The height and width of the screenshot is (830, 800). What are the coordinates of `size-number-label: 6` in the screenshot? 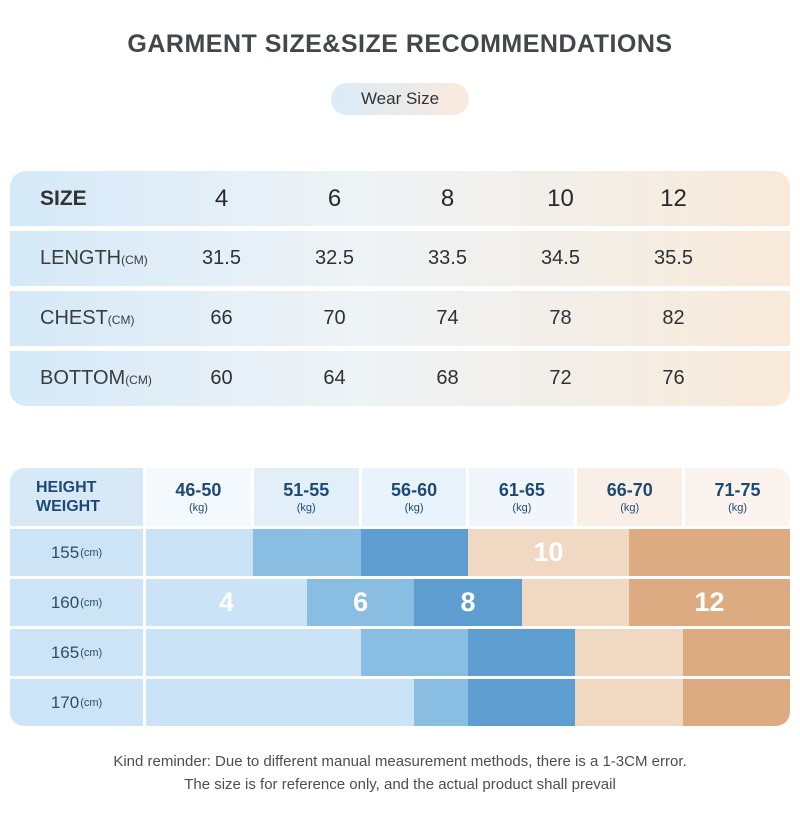 It's located at (361, 602).